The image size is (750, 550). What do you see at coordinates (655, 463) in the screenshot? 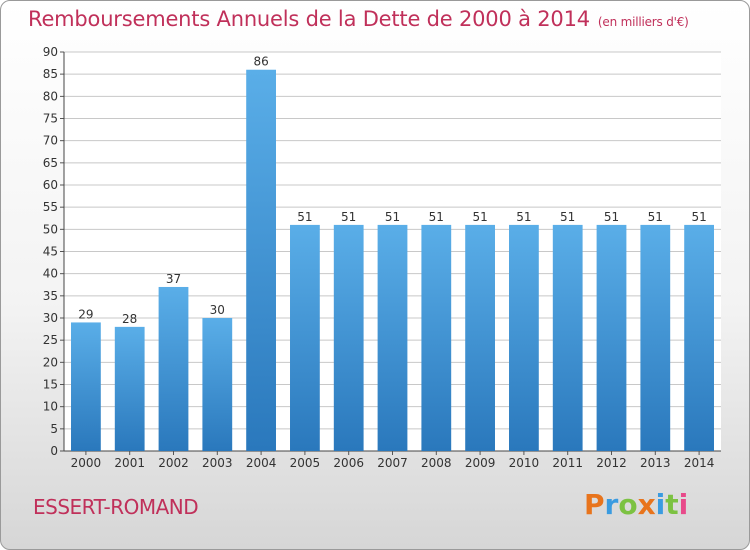
I see `x-tick-label: 2013` at bounding box center [655, 463].